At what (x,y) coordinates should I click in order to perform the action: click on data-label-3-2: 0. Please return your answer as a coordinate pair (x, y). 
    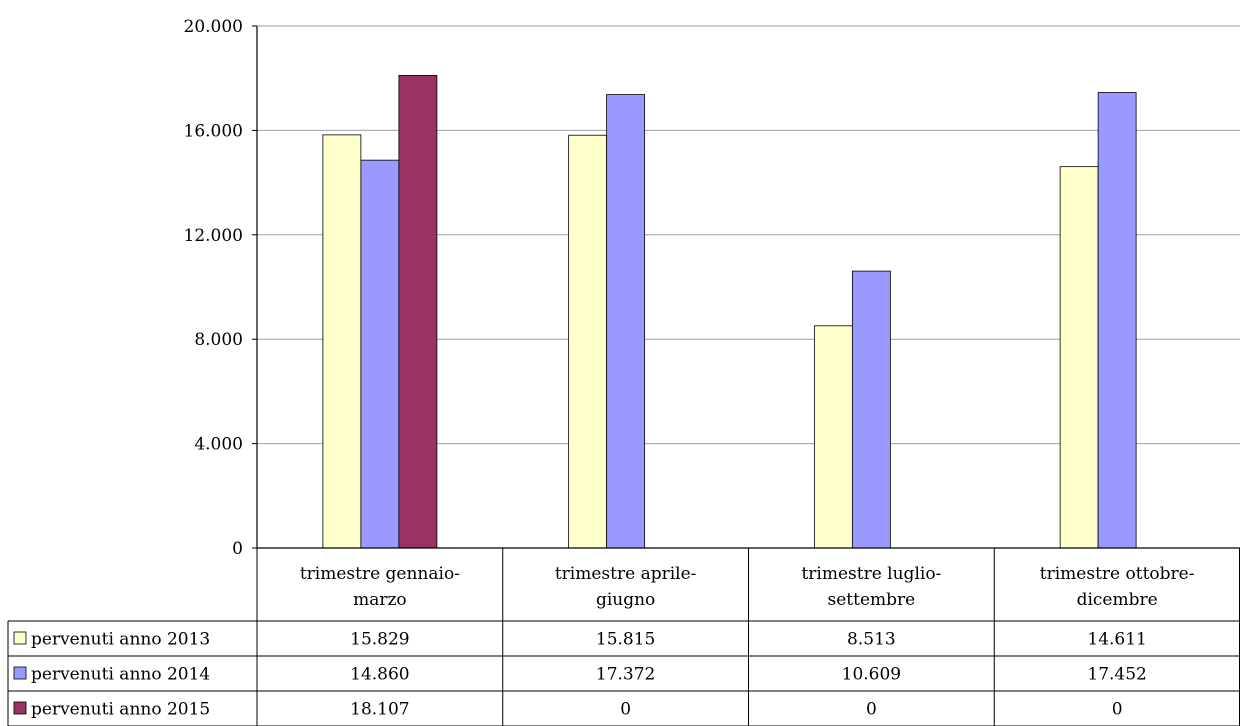
    Looking at the image, I should click on (625, 710).